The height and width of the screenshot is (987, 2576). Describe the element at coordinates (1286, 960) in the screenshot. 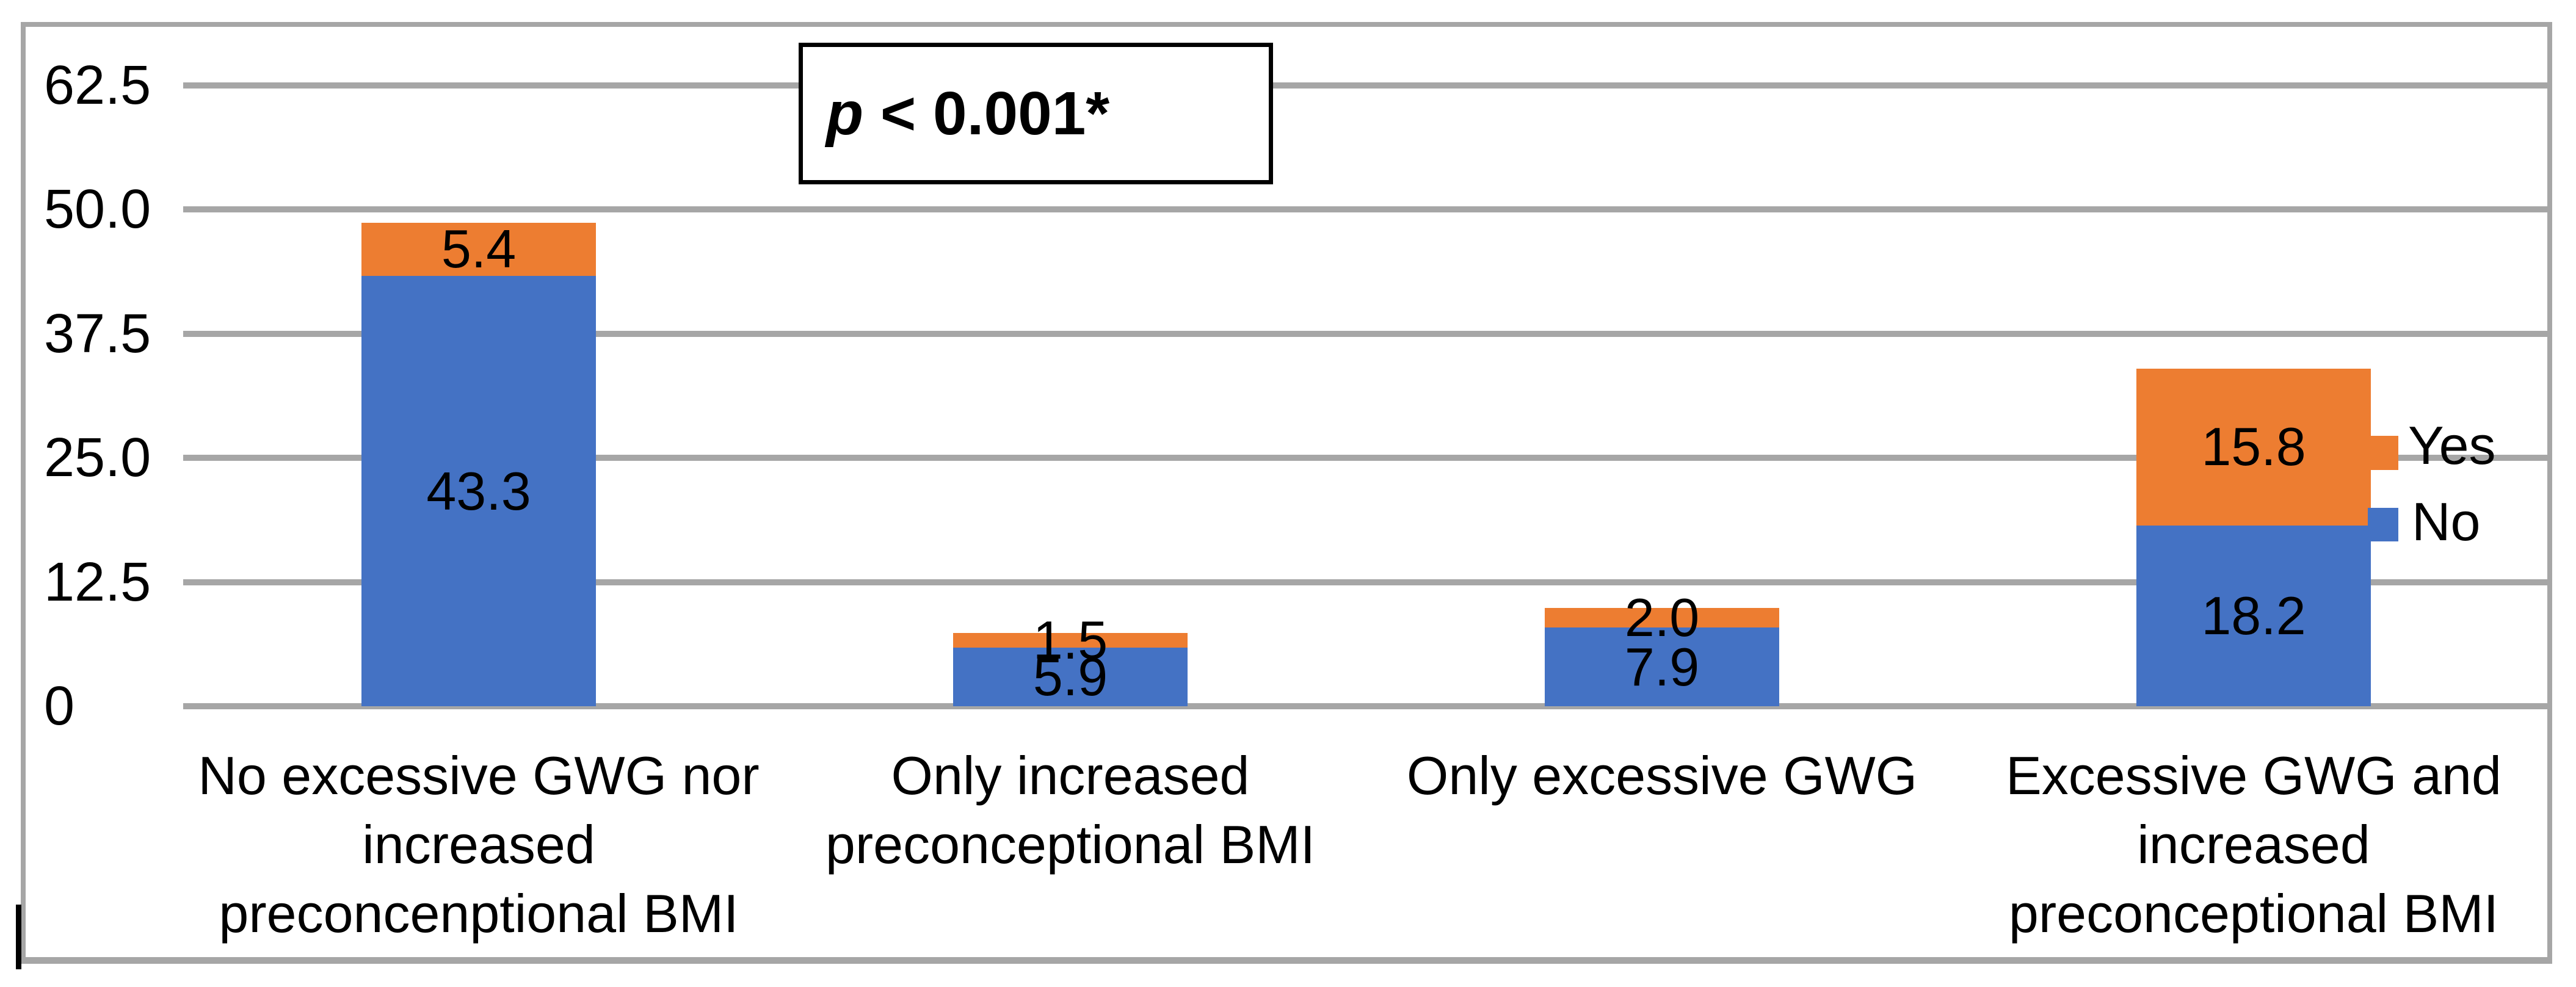

I see `chart-border-bottom` at that location.